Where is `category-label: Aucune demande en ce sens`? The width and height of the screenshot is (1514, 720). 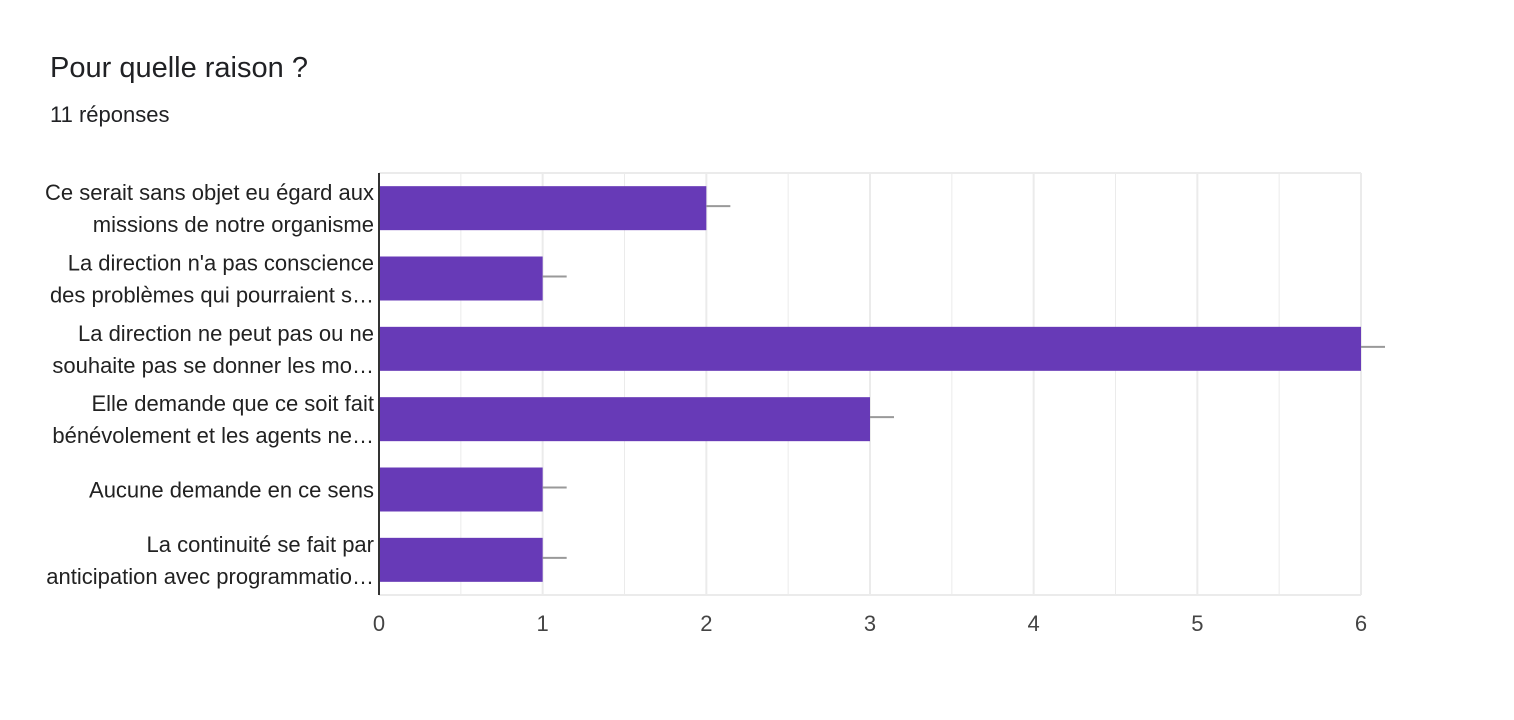
category-label: Aucune demande en ce sens is located at coordinates (231, 490).